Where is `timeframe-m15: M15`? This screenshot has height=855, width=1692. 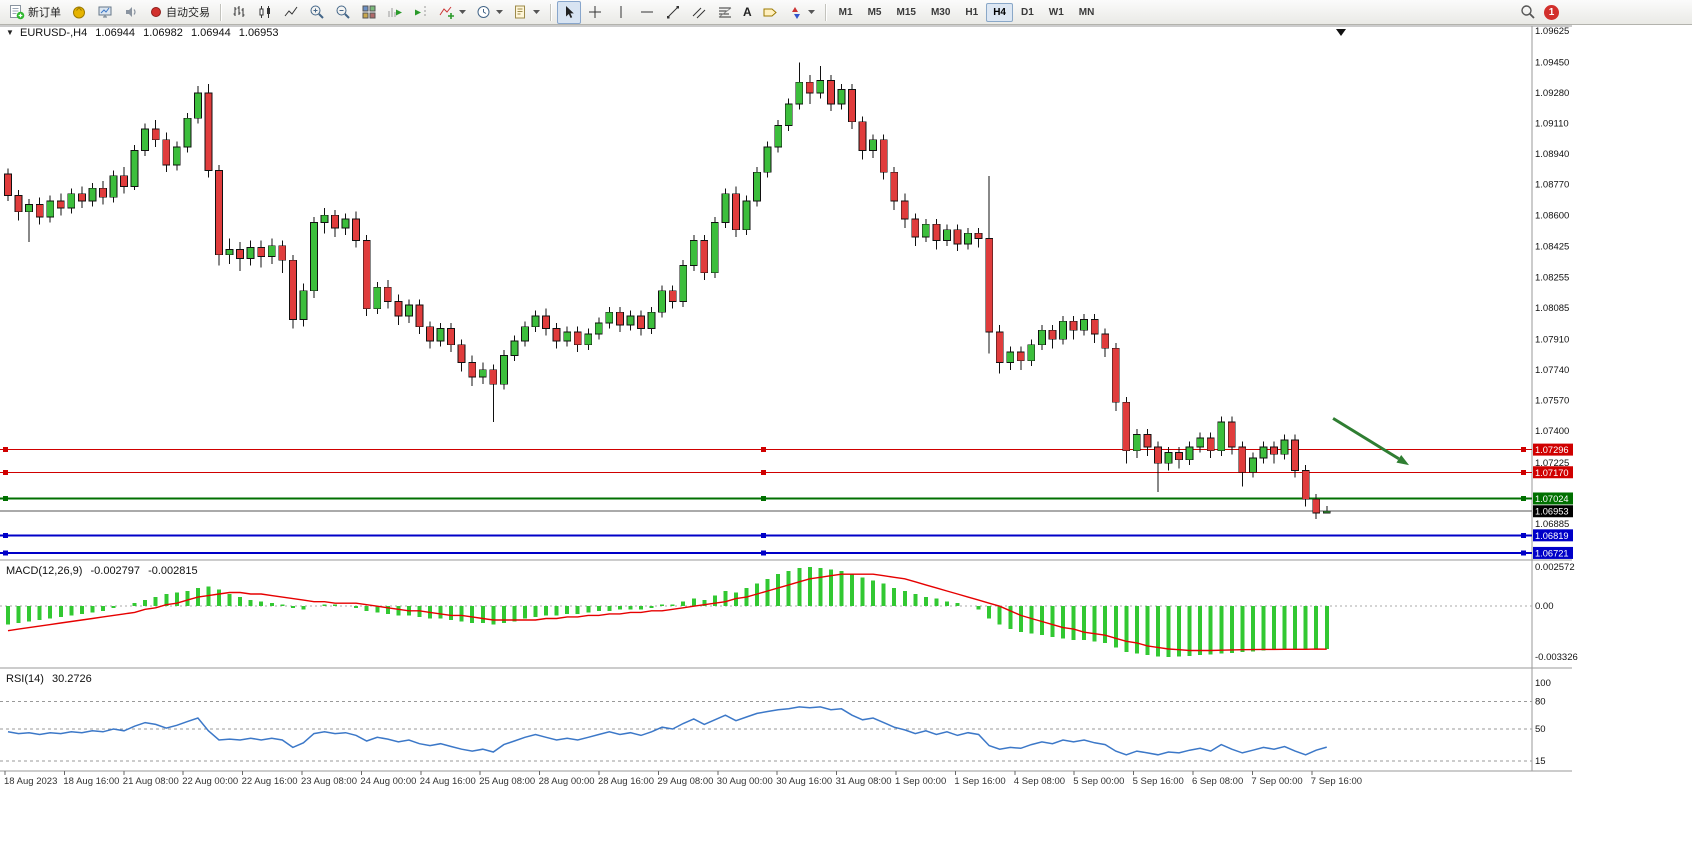 timeframe-m15: M15 is located at coordinates (906, 12).